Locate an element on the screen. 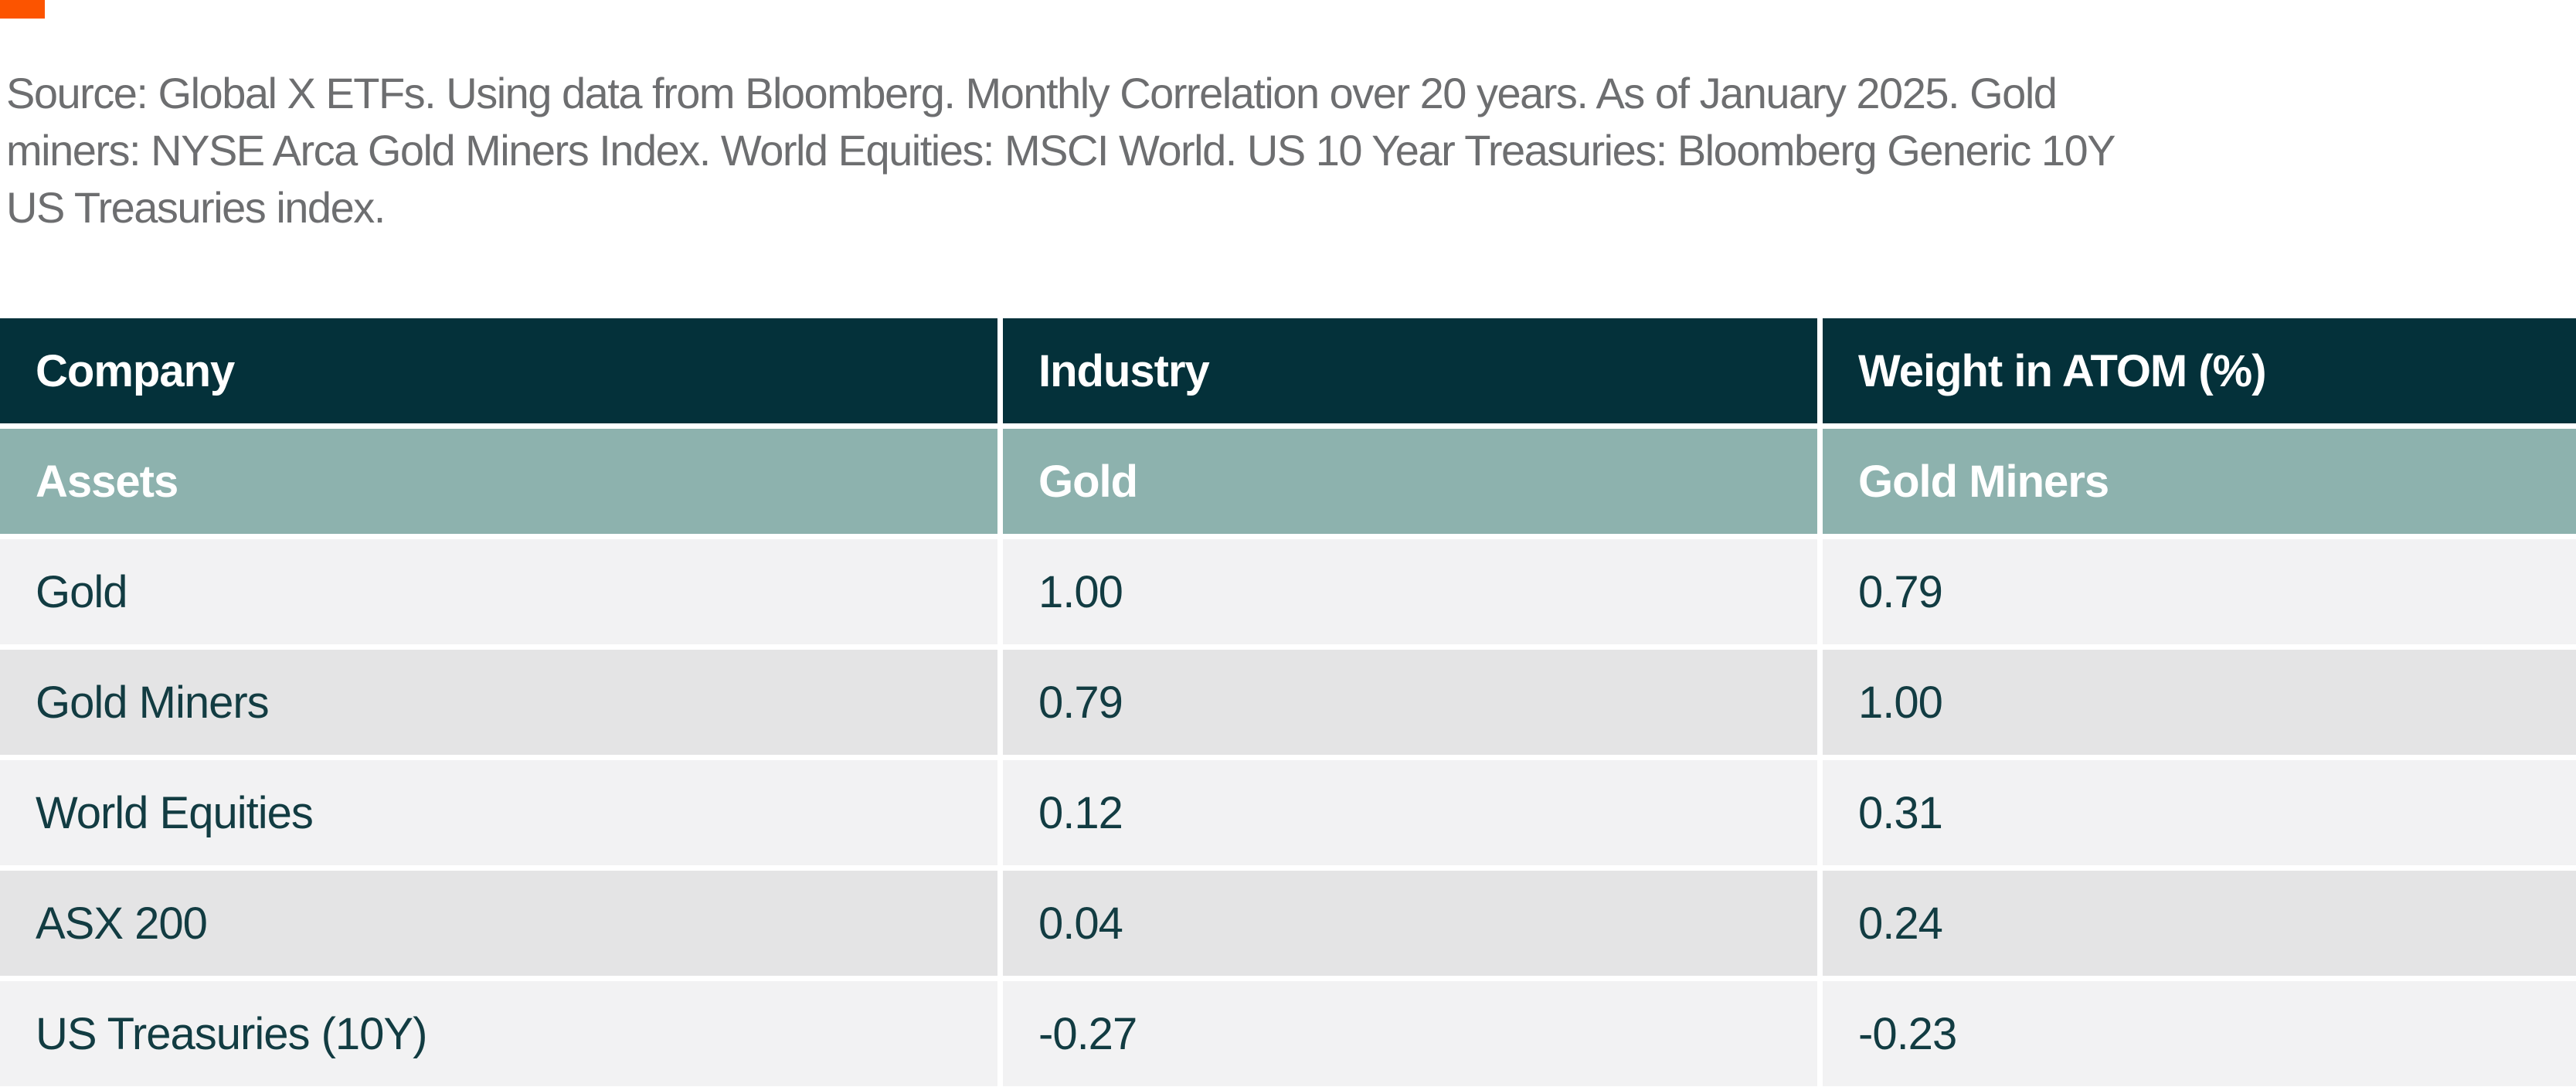 The width and height of the screenshot is (2576, 1087). table-row: Gold Miners 0.79 1.00 is located at coordinates (1288, 702).